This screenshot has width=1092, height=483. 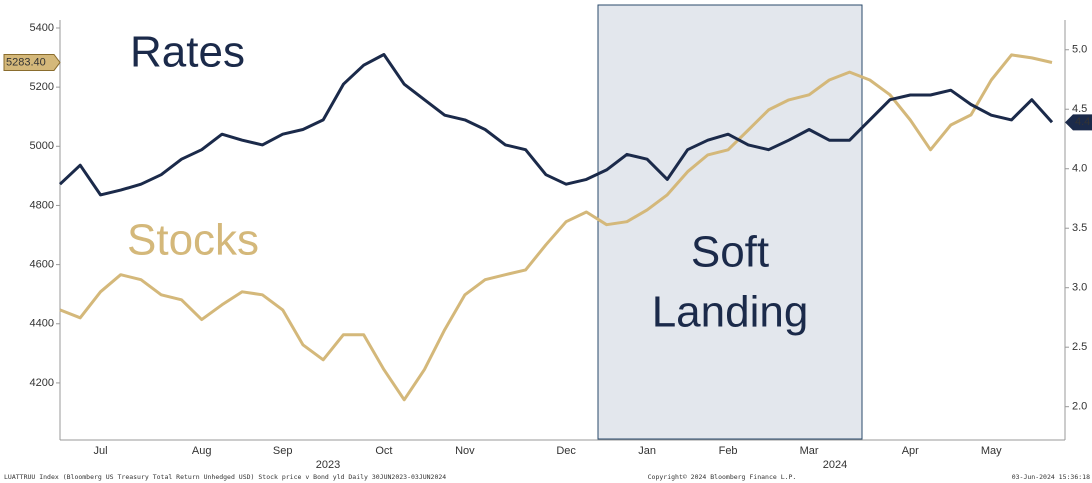 What do you see at coordinates (193, 240) in the screenshot?
I see `annotation: Stocks` at bounding box center [193, 240].